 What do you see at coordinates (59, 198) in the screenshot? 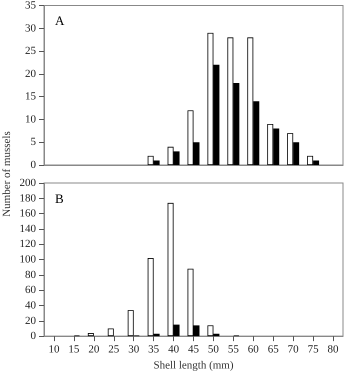
I see `text: B` at bounding box center [59, 198].